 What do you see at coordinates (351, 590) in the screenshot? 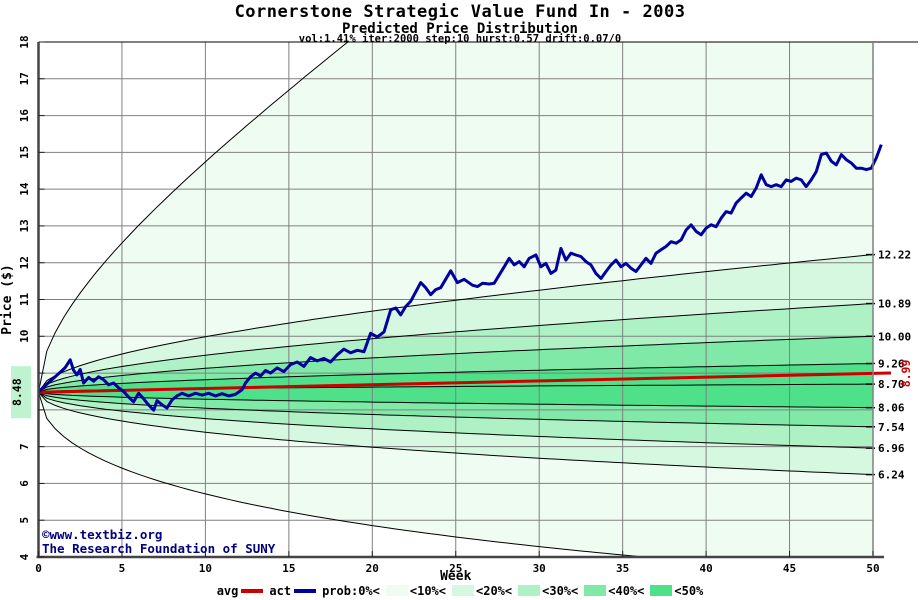
I see `legend-prob-label: prob:0%<` at bounding box center [351, 590].